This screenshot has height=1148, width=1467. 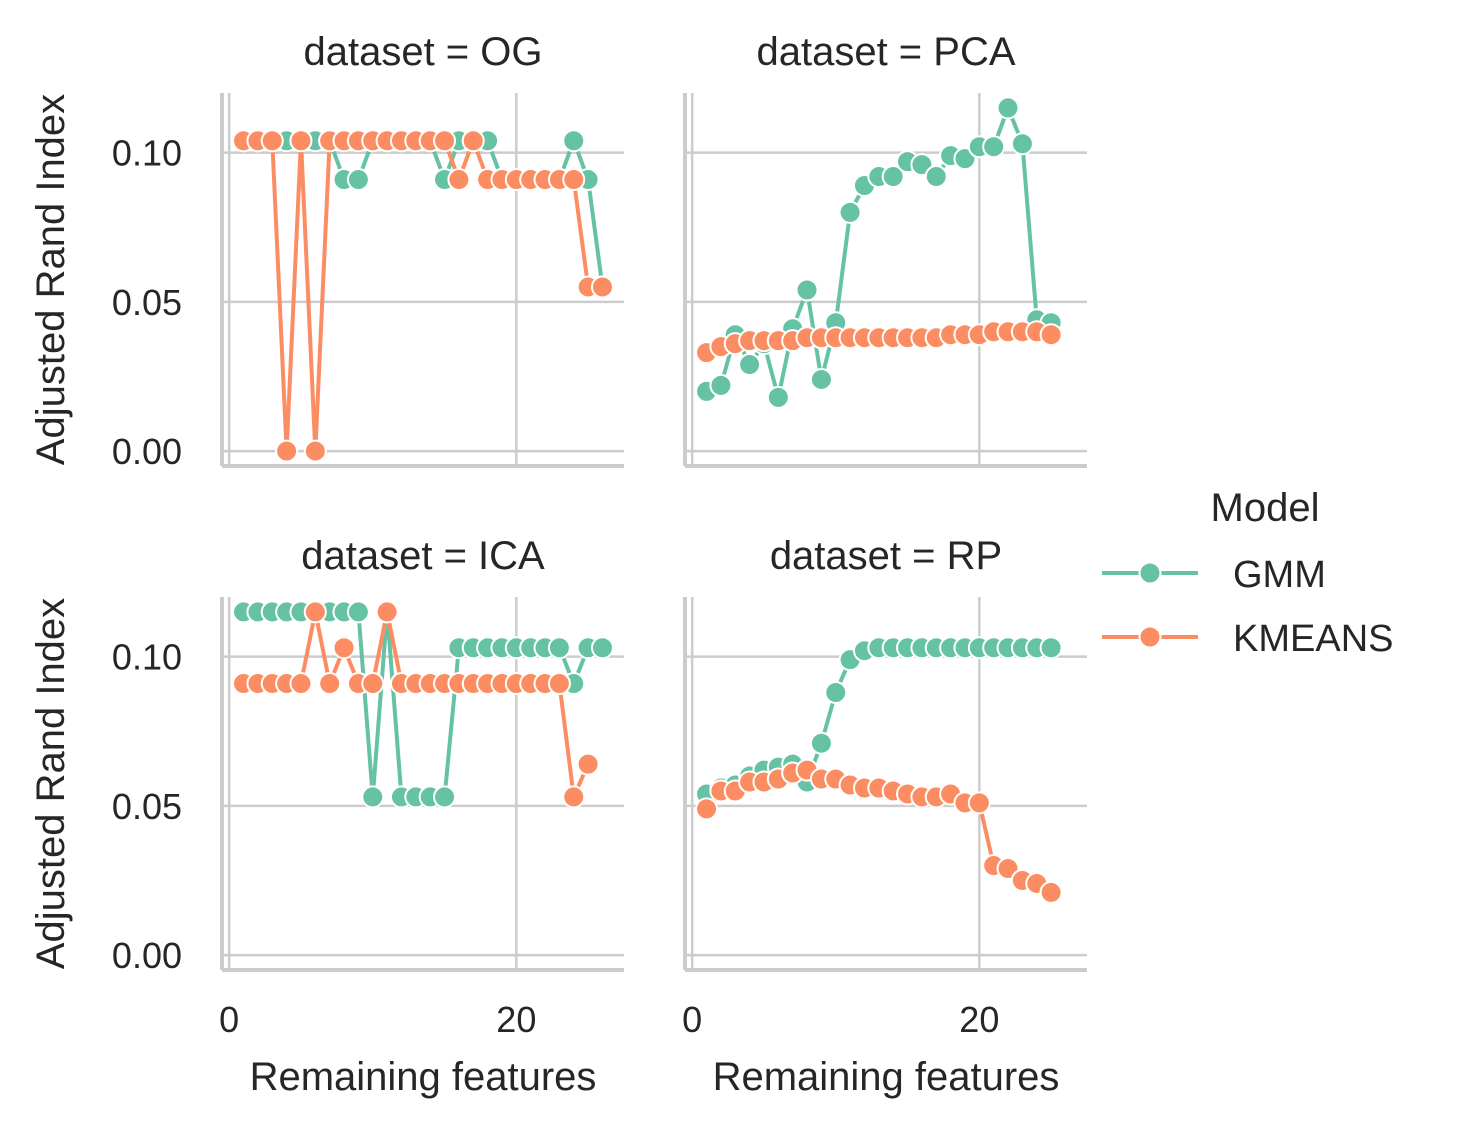 What do you see at coordinates (886, 556) in the screenshot?
I see `panel-title: dataset = RP` at bounding box center [886, 556].